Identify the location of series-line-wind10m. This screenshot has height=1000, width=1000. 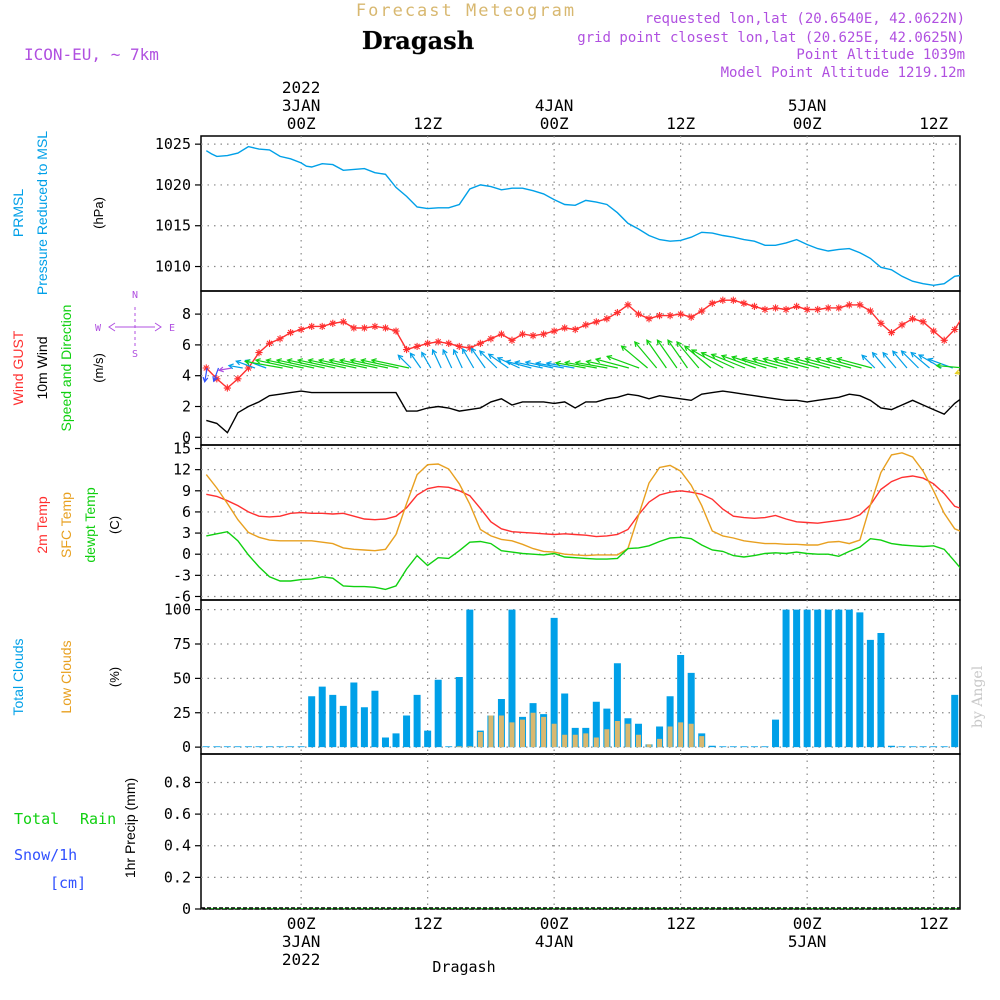
(583, 412).